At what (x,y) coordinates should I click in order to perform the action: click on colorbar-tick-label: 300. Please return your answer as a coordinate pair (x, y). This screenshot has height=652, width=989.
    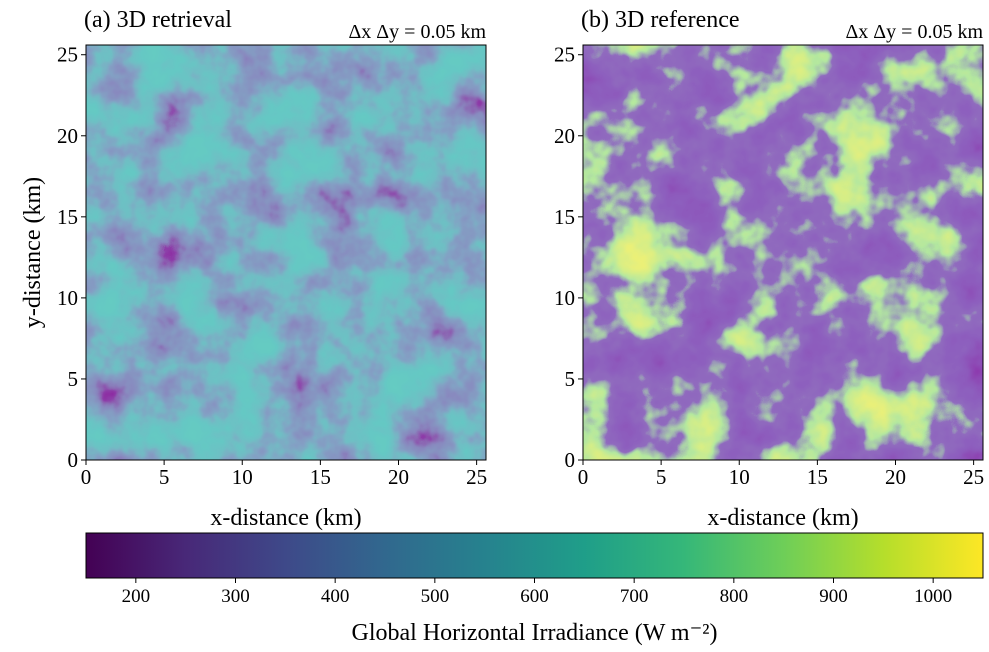
    Looking at the image, I should click on (235, 596).